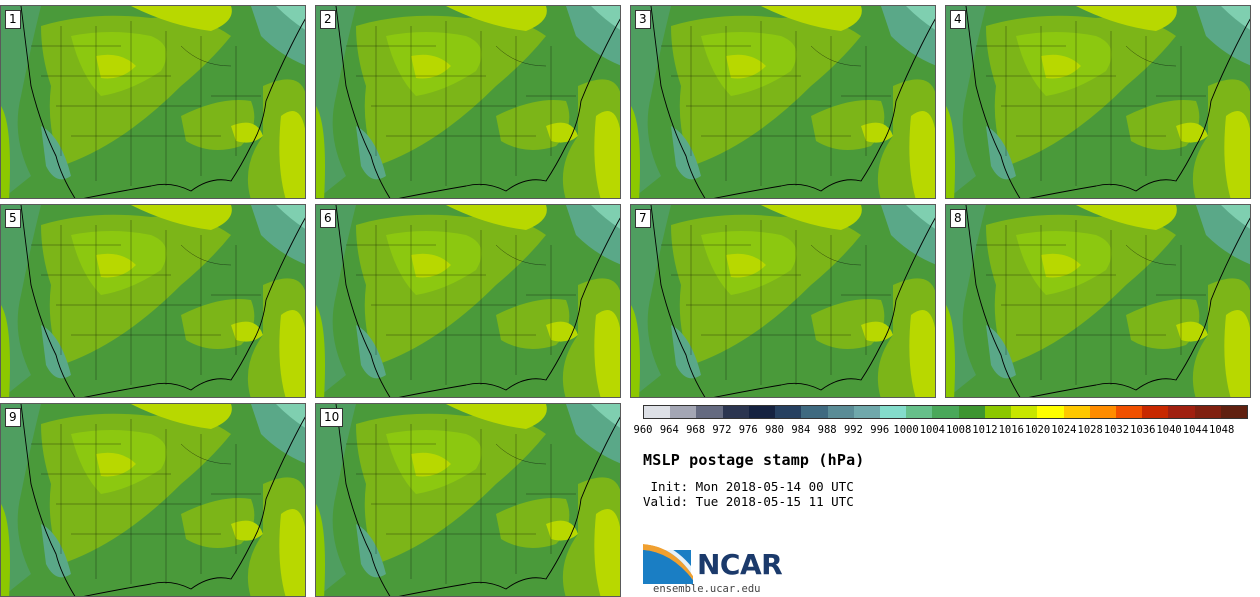  Describe the element at coordinates (801, 430) in the screenshot. I see `colorbar-tick-label: 984` at that location.